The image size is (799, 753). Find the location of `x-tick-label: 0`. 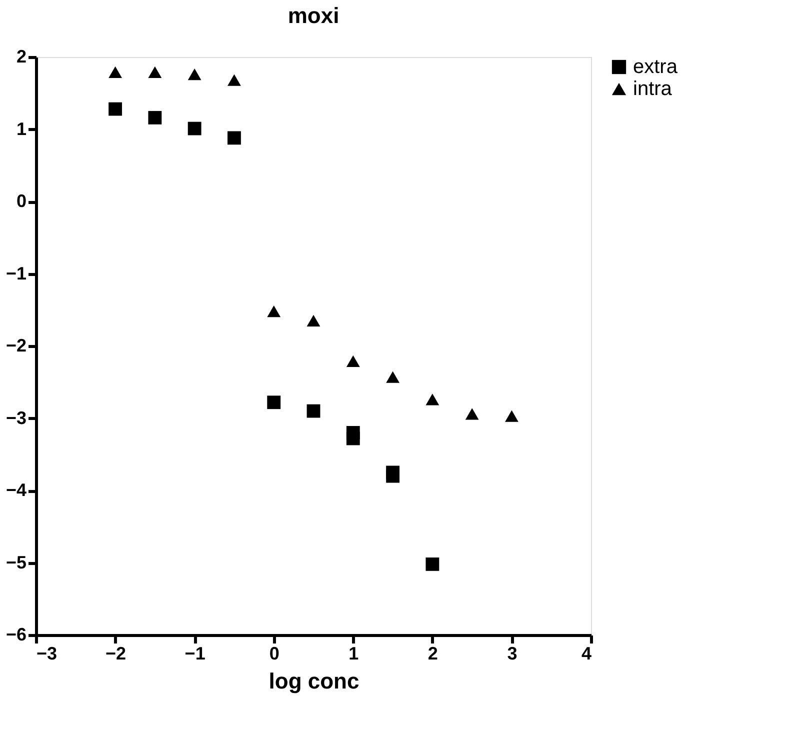

x-tick-label: 0 is located at coordinates (274, 654).